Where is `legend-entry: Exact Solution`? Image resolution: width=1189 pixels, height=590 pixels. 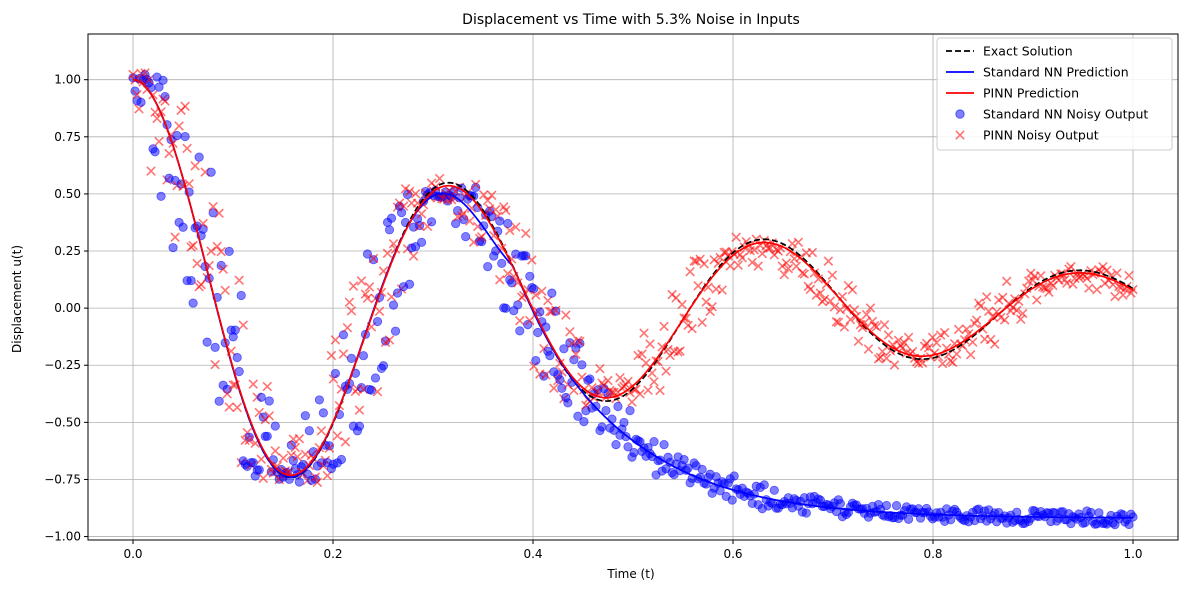 legend-entry: Exact Solution is located at coordinates (1009, 51).